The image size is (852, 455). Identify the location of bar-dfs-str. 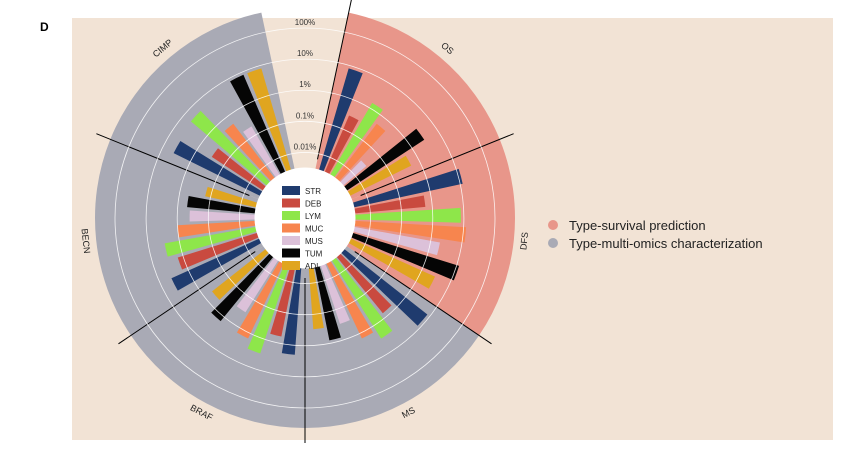
(407, 188).